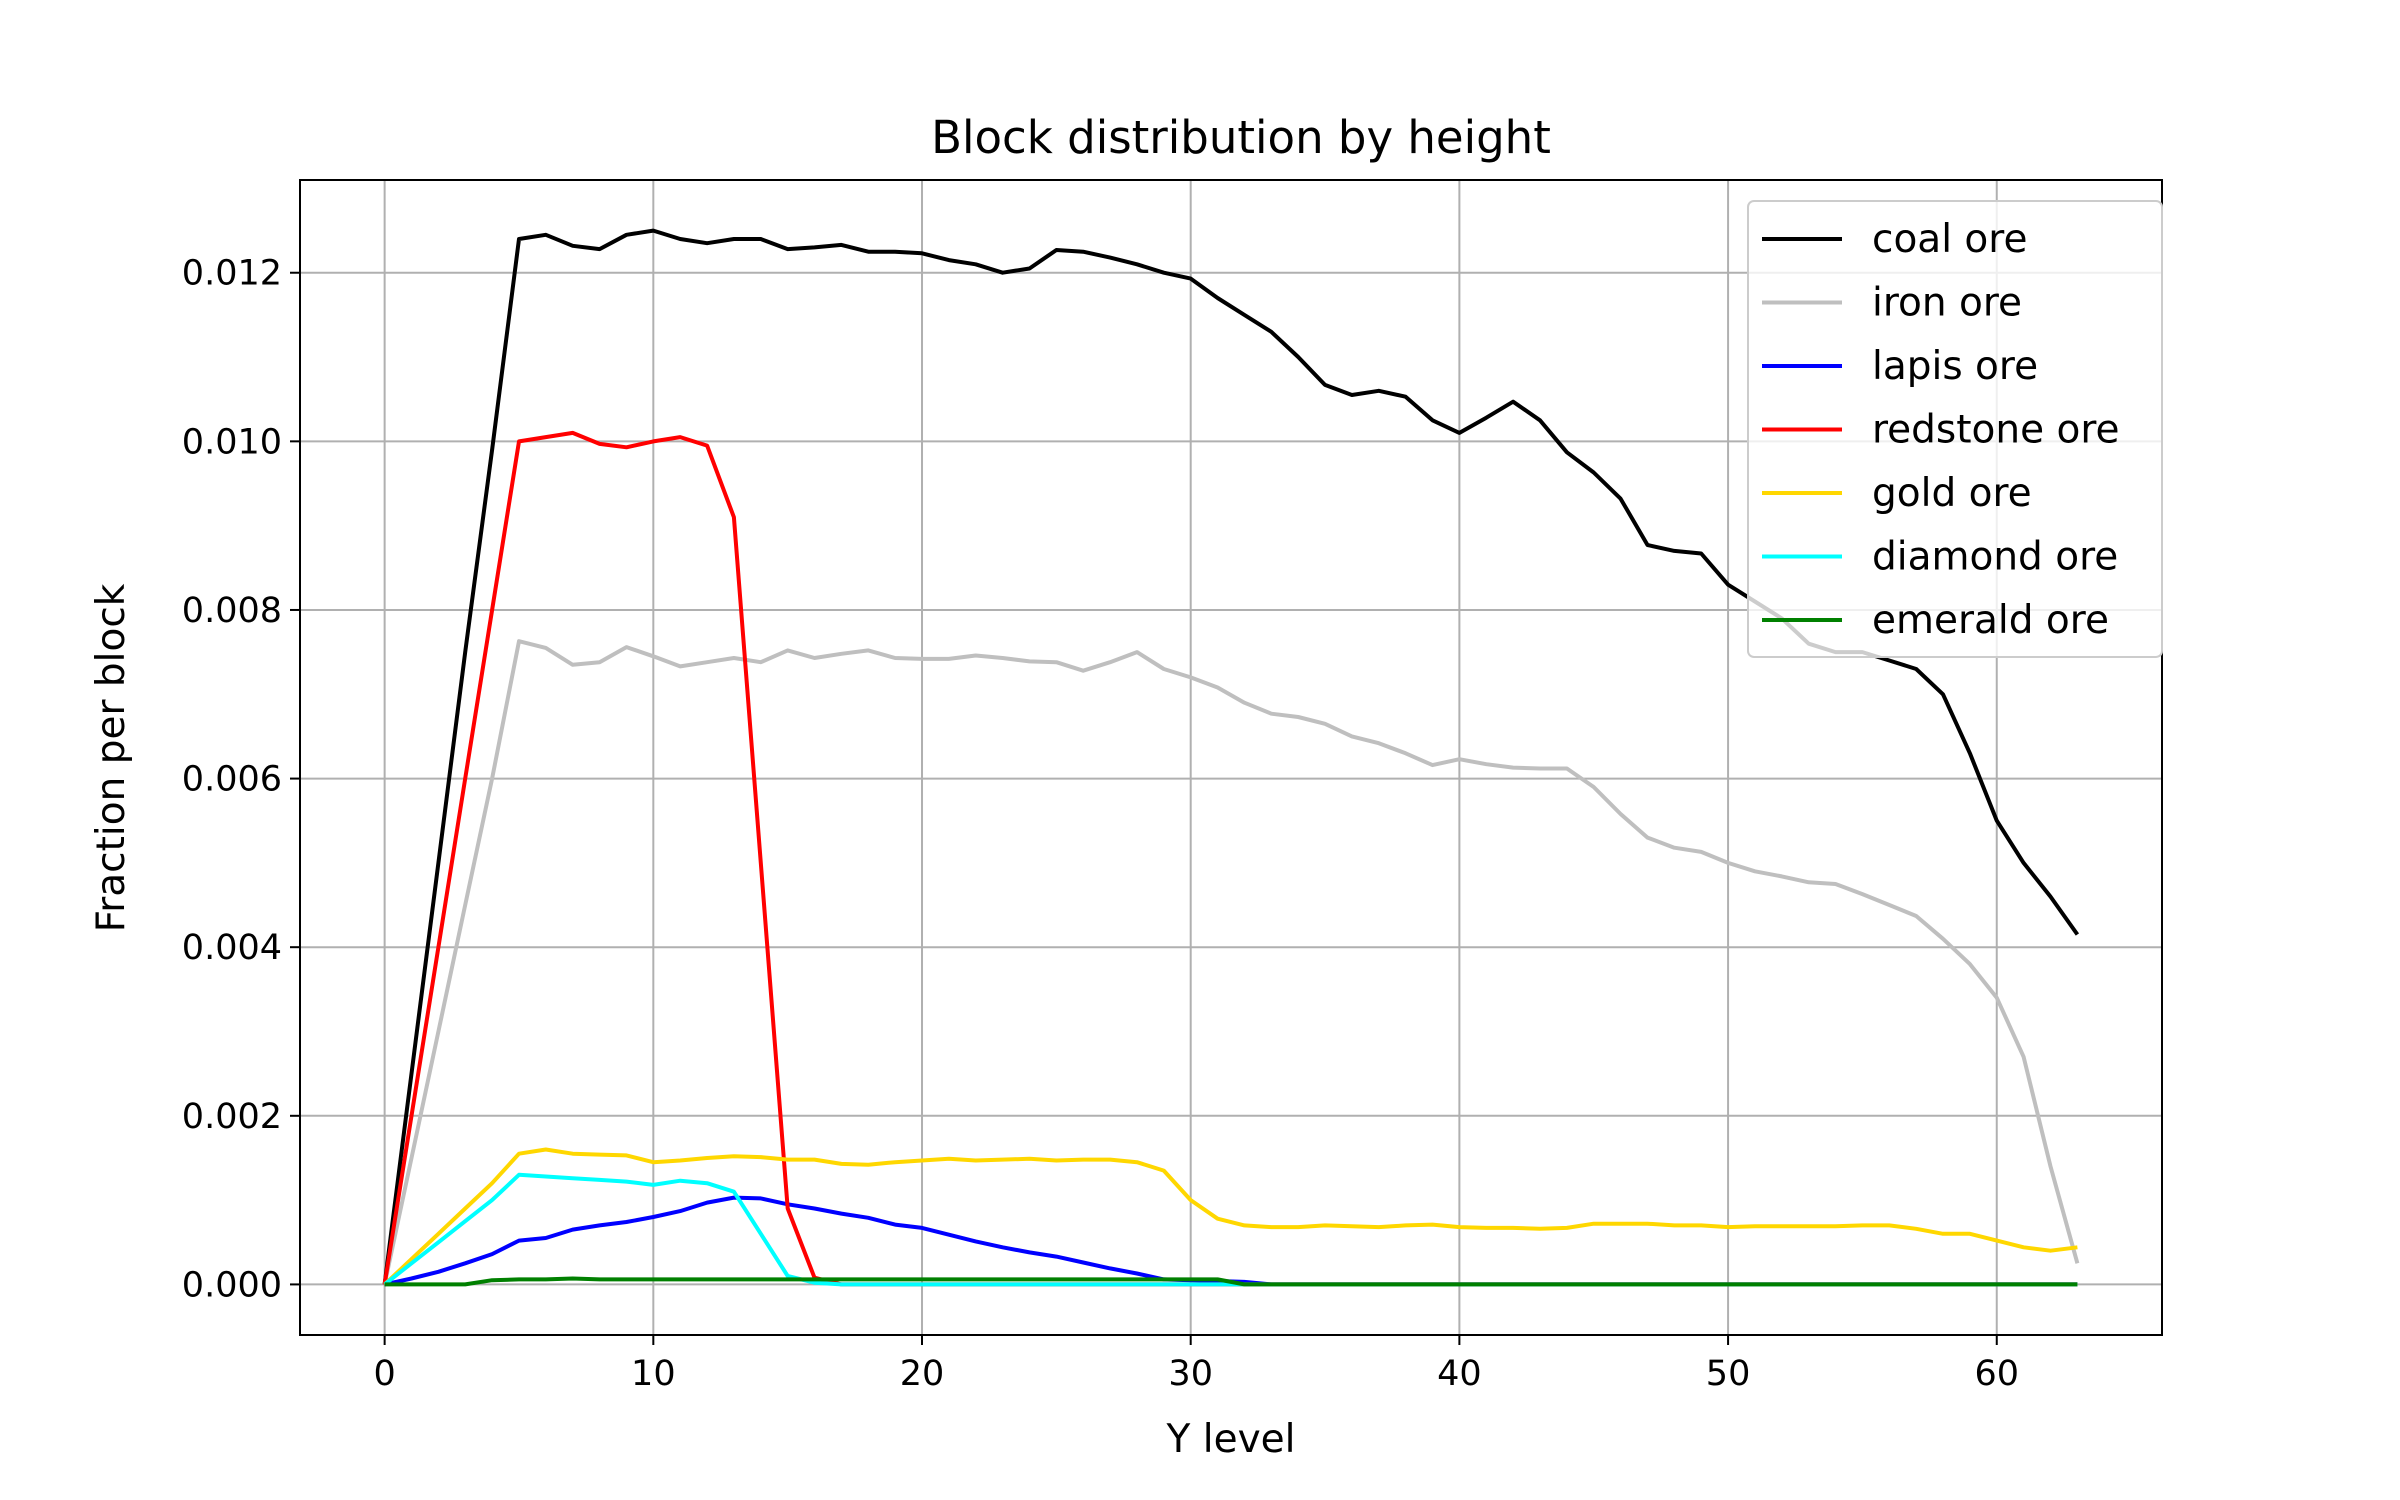  I want to click on x-axis-label: Y level, so click(1231, 1439).